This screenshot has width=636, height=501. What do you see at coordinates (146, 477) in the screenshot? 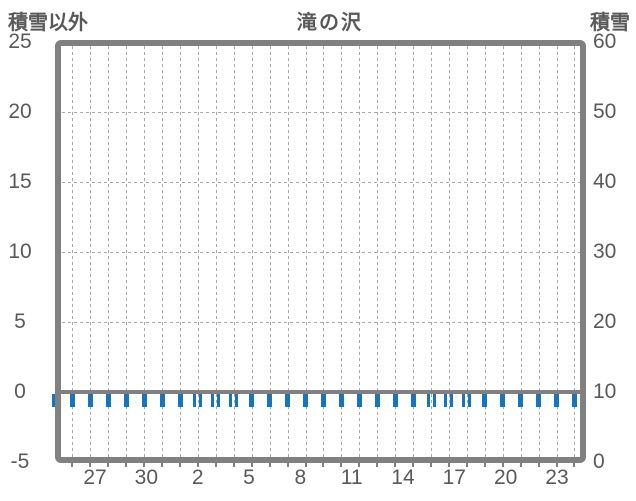
I see `x-axis-tick-label: 30` at bounding box center [146, 477].